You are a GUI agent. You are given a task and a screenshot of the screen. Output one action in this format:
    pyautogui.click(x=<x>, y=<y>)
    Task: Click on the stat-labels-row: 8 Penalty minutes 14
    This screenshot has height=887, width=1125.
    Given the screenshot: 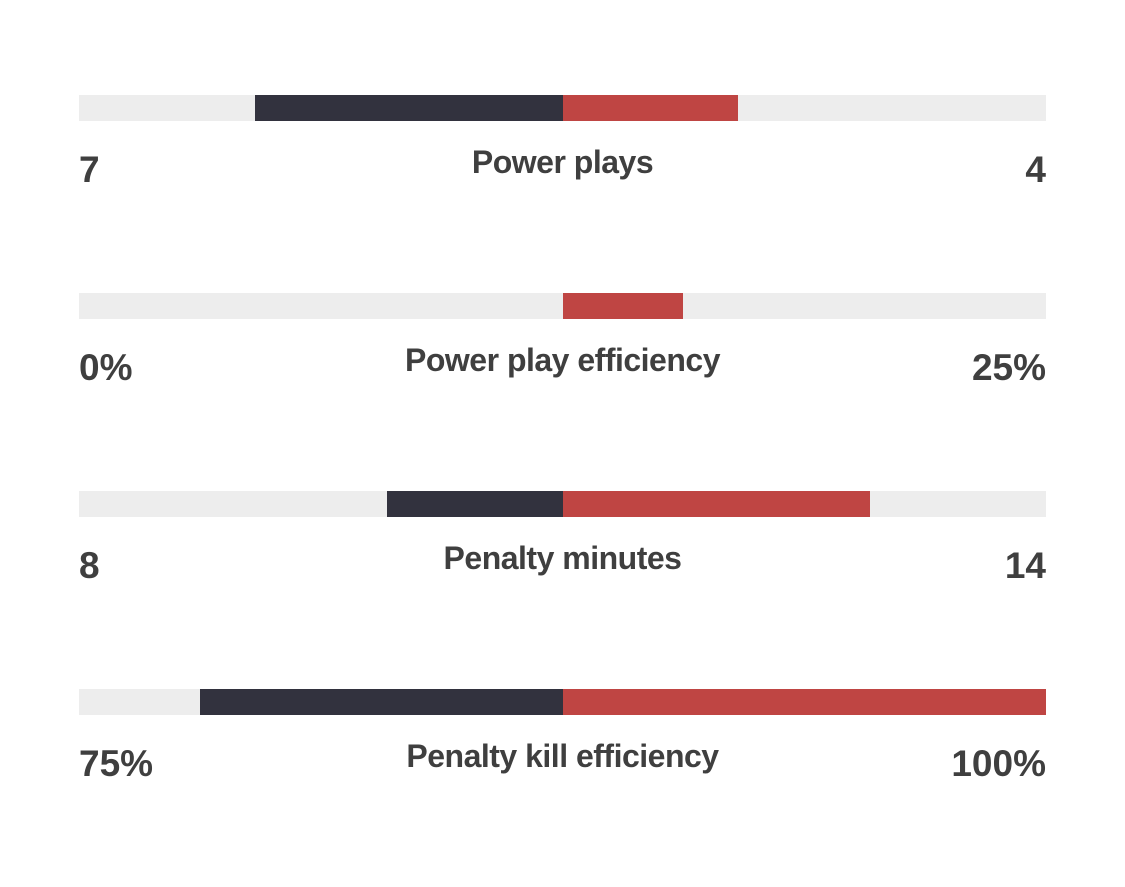 What is the action you would take?
    pyautogui.click(x=562, y=564)
    